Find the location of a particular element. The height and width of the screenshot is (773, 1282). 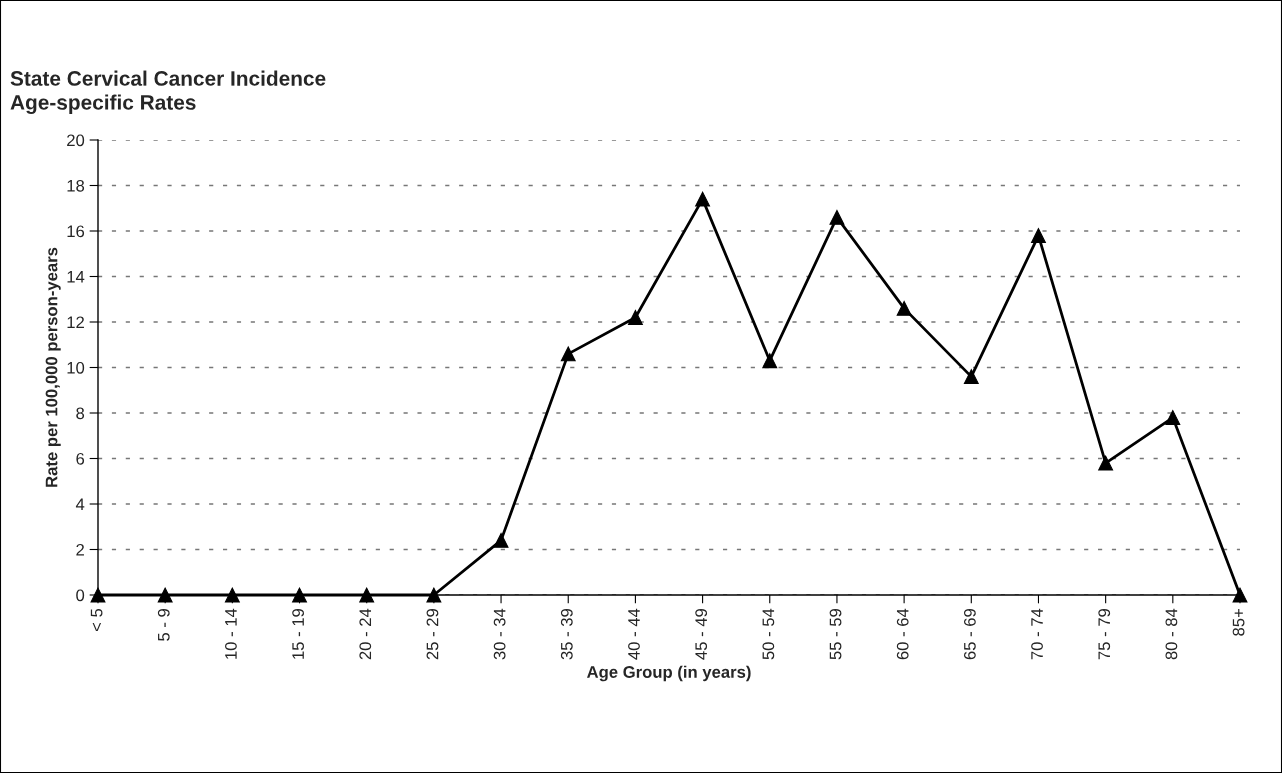

x-tick-label: 20 - 24 is located at coordinates (365, 634).